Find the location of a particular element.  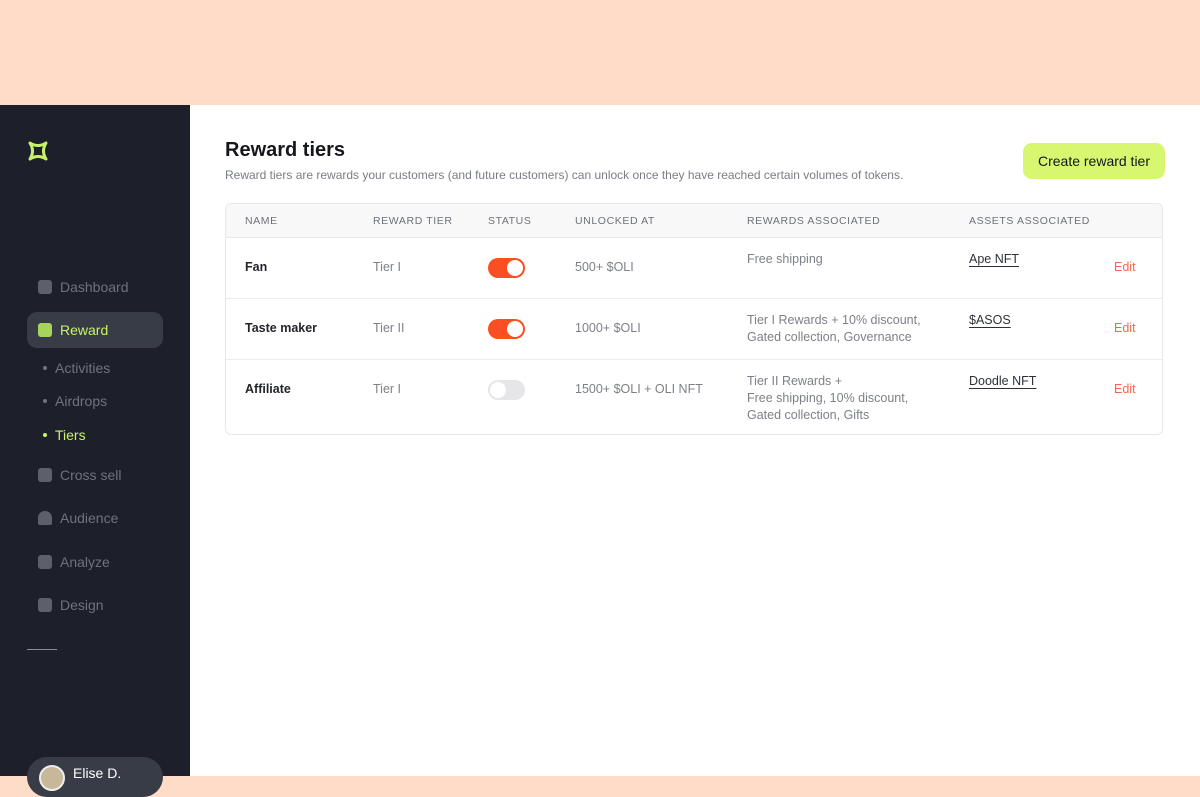

tier-name: Affiliate is located at coordinates (268, 389).